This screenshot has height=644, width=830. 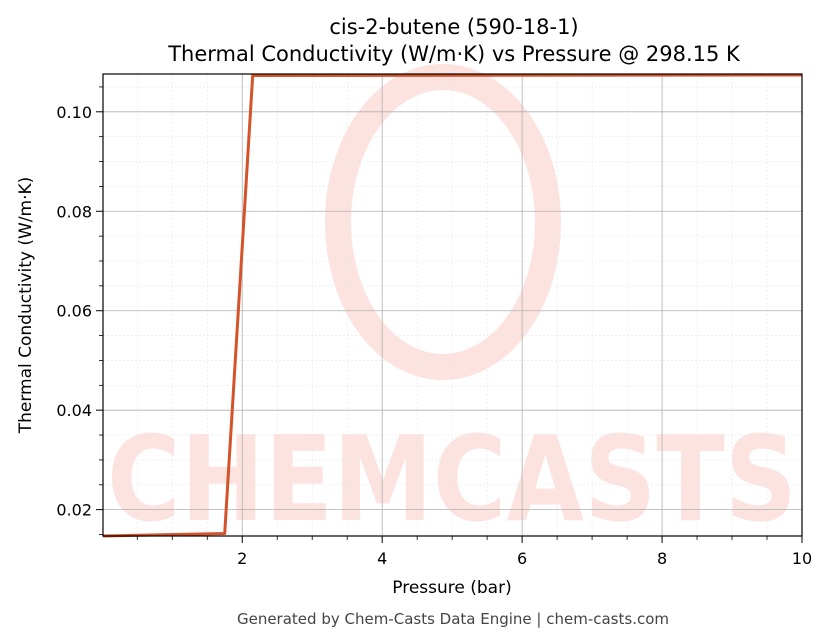 What do you see at coordinates (522, 558) in the screenshot?
I see `x-tick-label: 6` at bounding box center [522, 558].